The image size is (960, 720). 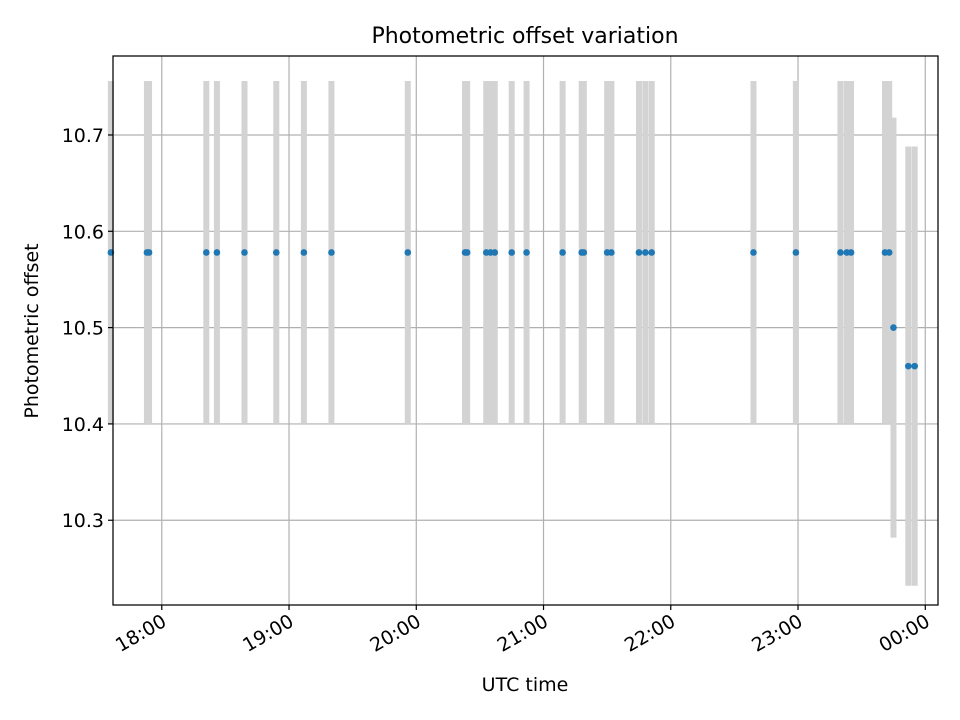 What do you see at coordinates (512, 309) in the screenshot?
I see `data-points` at bounding box center [512, 309].